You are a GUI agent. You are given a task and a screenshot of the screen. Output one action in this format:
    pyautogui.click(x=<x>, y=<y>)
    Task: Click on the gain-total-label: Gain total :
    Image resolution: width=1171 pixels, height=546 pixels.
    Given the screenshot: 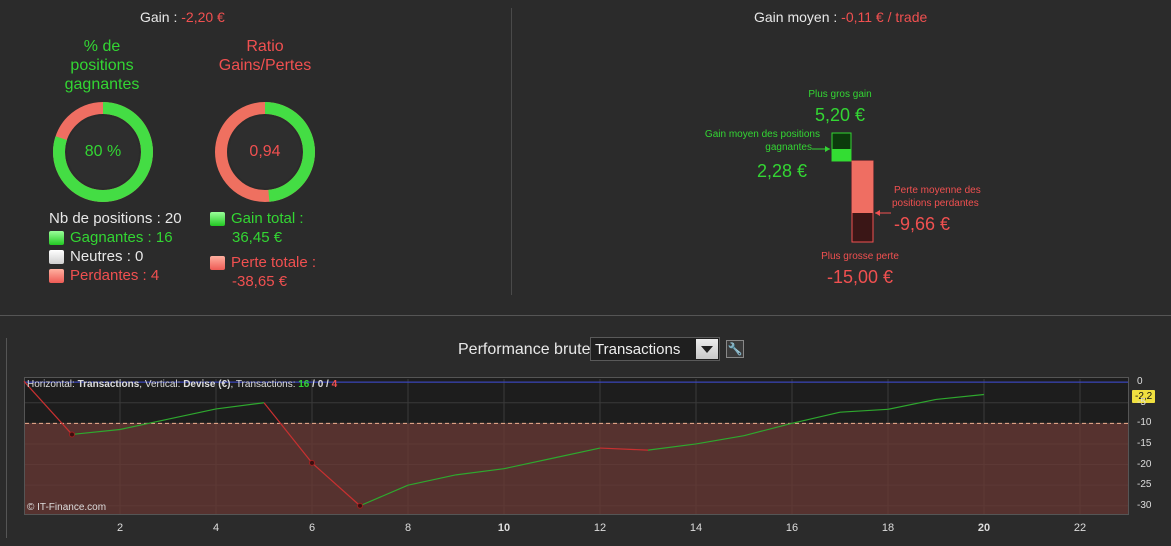 What is the action you would take?
    pyautogui.click(x=267, y=218)
    